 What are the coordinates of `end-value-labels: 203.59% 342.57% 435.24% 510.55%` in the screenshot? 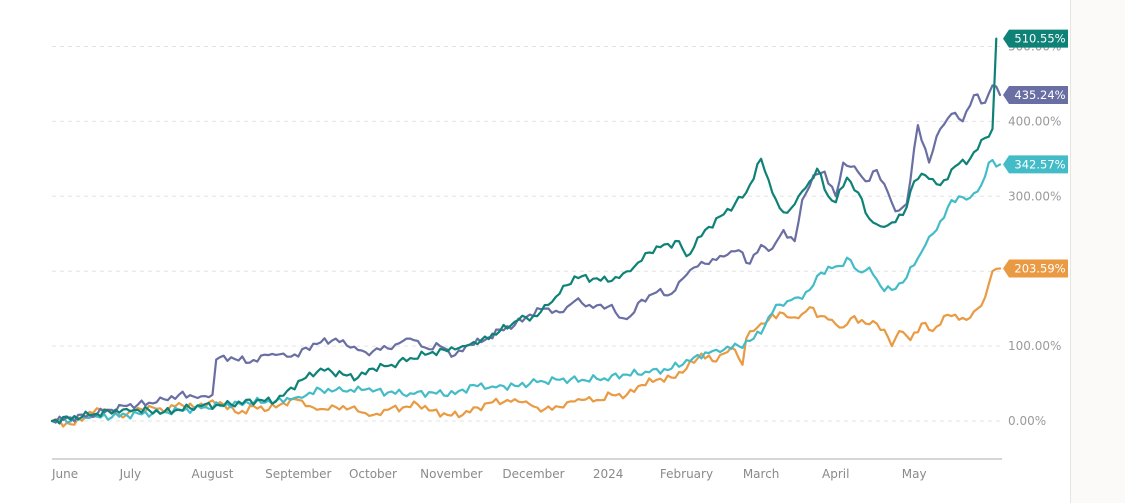 It's located at (1035, 153).